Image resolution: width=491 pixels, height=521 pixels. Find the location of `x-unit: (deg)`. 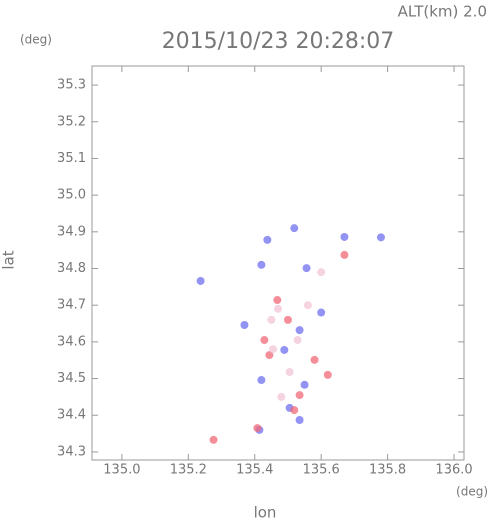

x-unit: (deg) is located at coordinates (472, 492).